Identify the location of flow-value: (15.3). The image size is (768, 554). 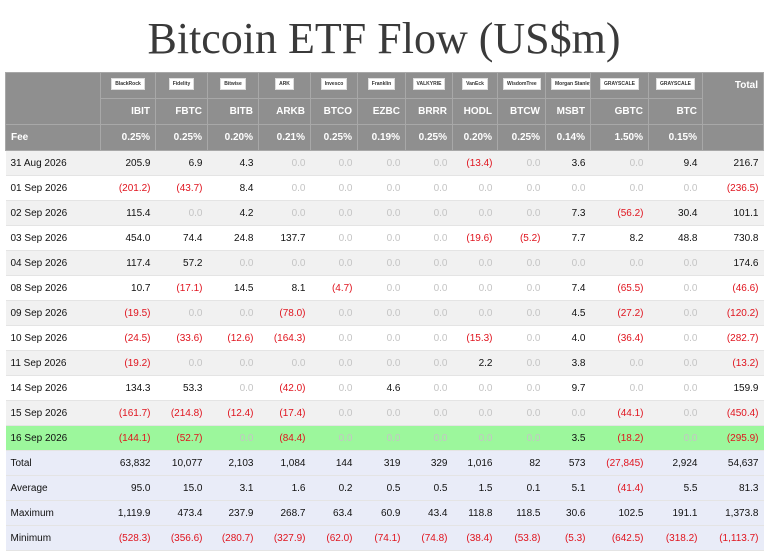
(475, 338).